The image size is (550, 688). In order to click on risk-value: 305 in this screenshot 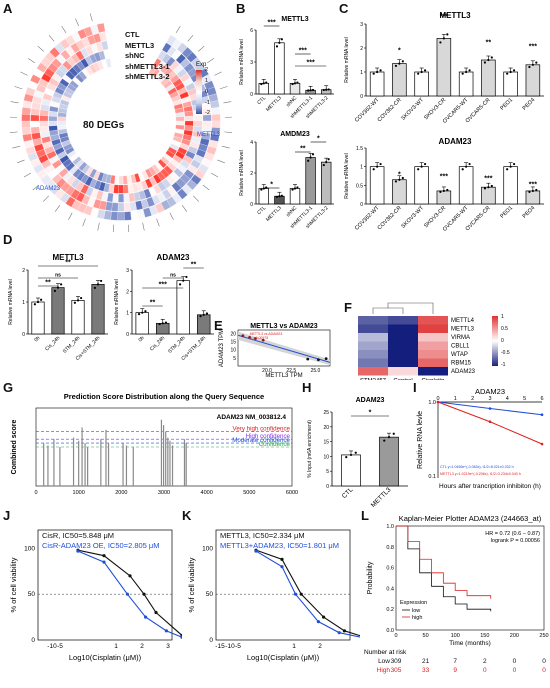, I will do `click(396, 670)`.